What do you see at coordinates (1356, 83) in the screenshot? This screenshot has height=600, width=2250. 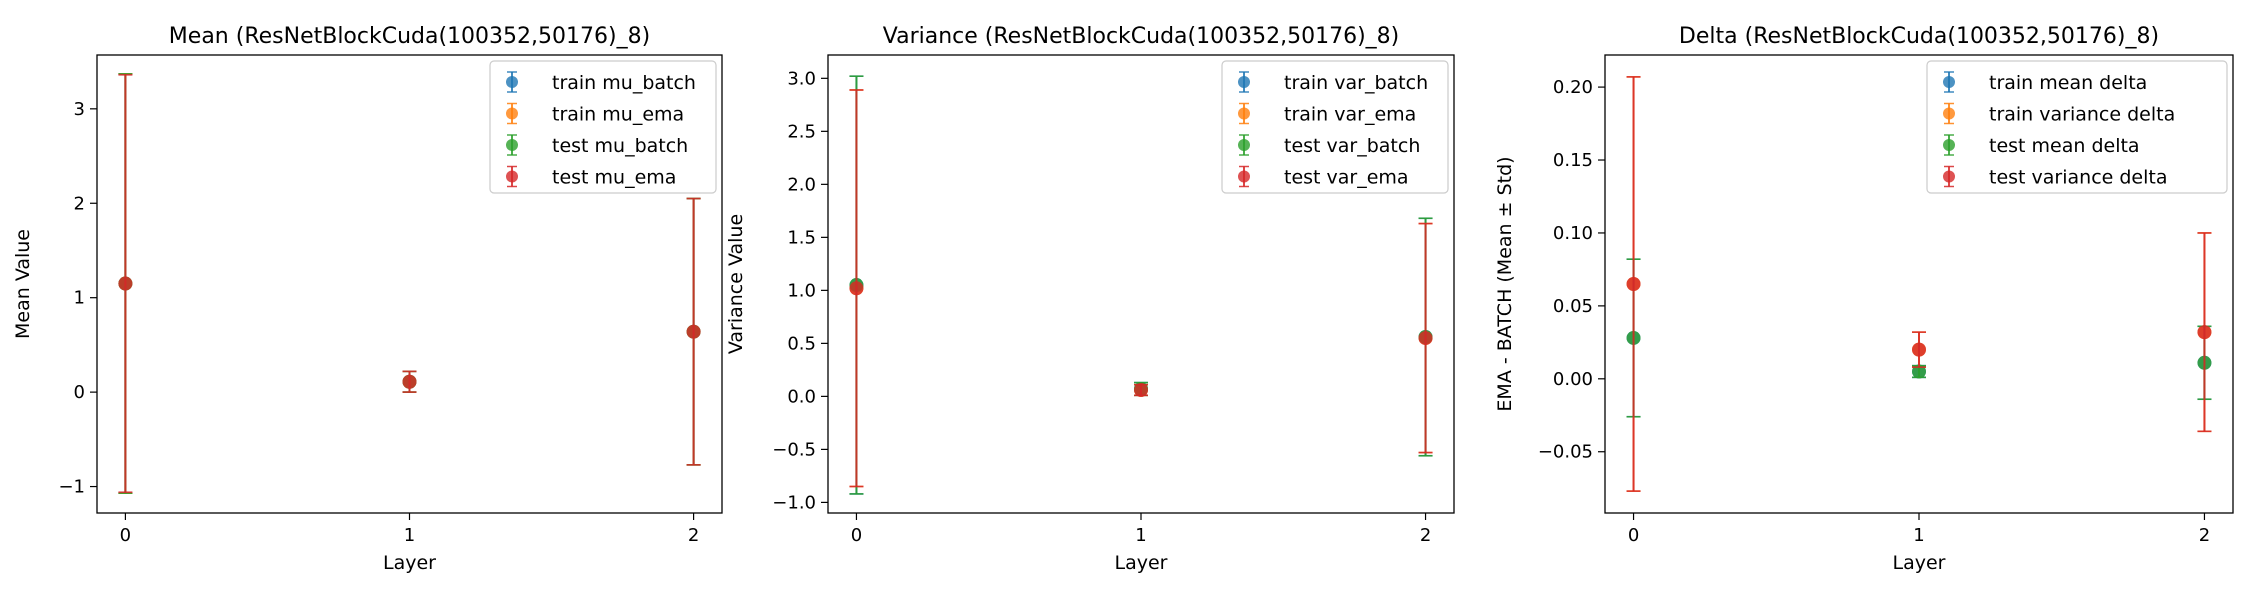 I see `legend-label: train var_batch` at bounding box center [1356, 83].